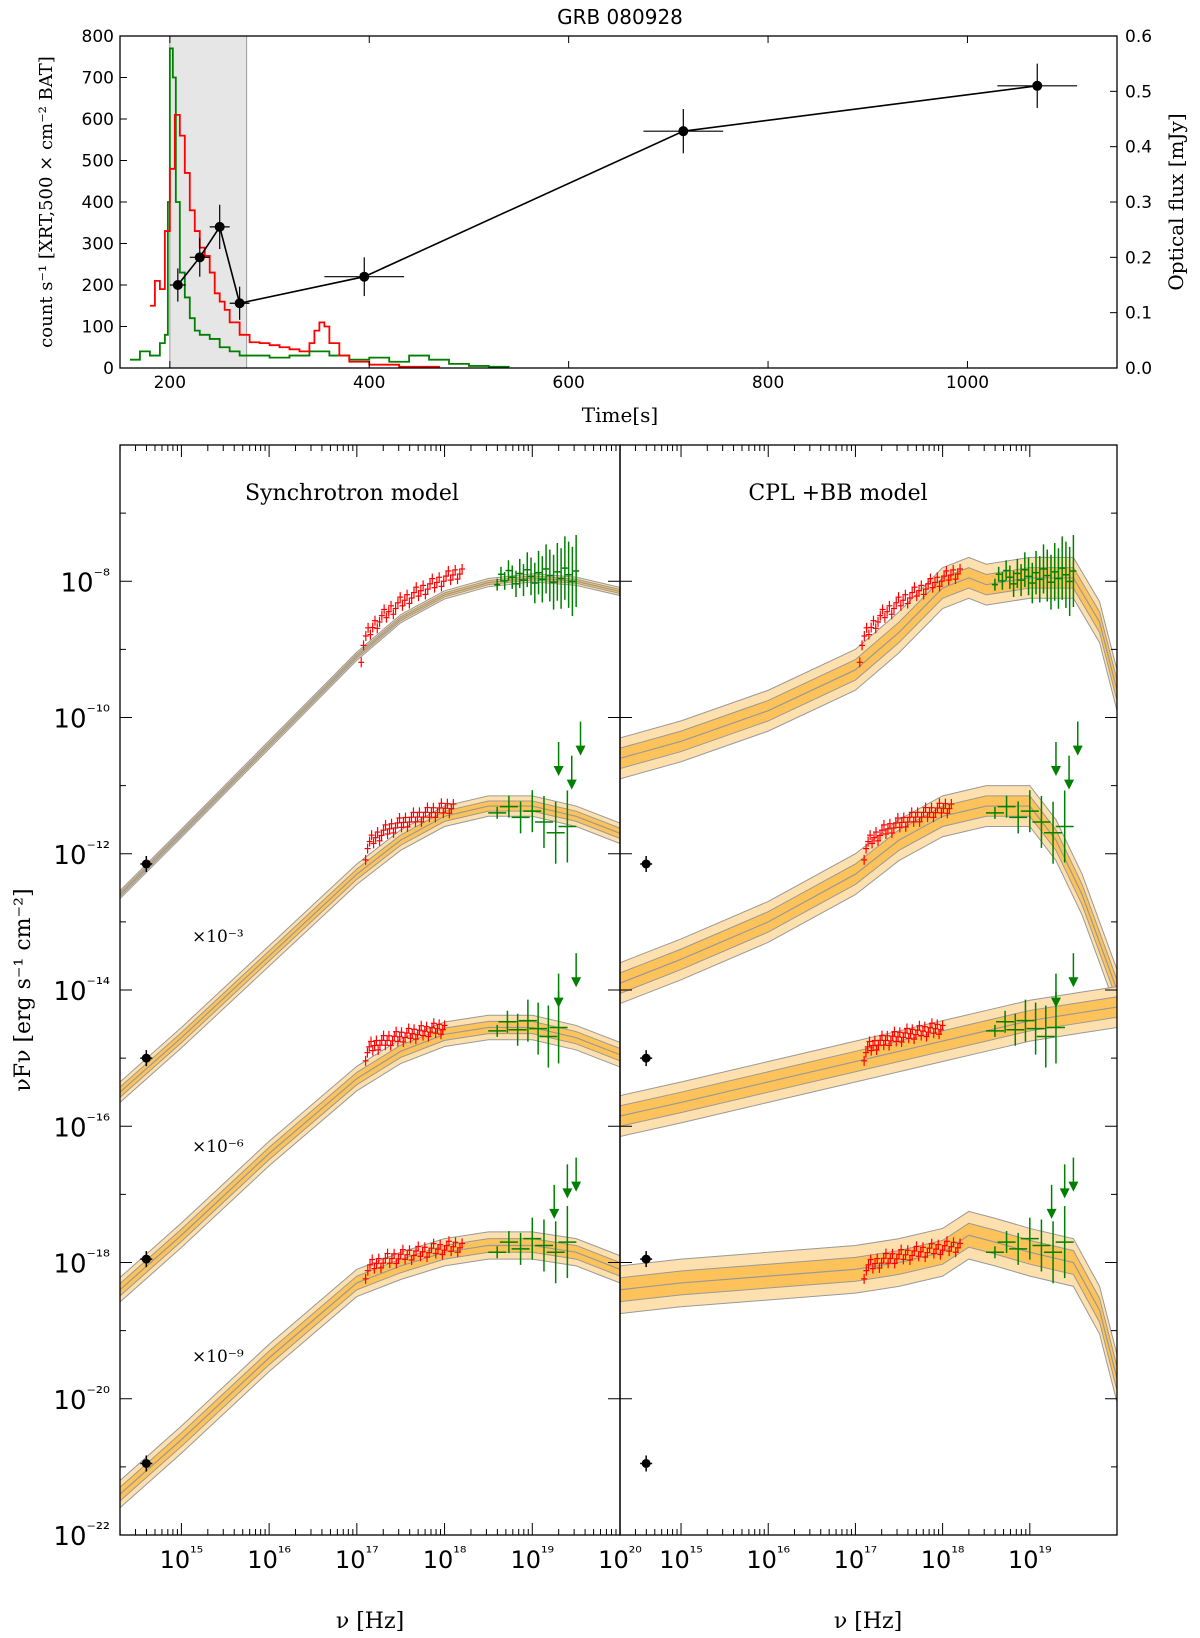 Image resolution: width=1200 pixels, height=1638 pixels. I want to click on y-tick-label: 700, so click(98, 79).